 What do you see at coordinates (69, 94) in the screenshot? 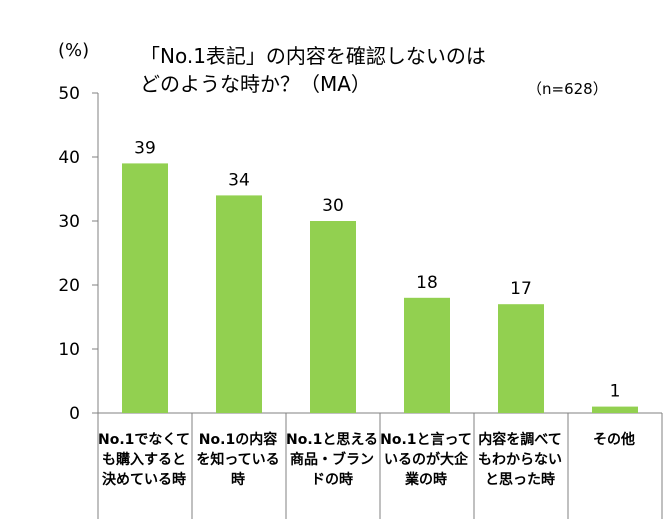
I see `y-tick-label: 50` at bounding box center [69, 94].